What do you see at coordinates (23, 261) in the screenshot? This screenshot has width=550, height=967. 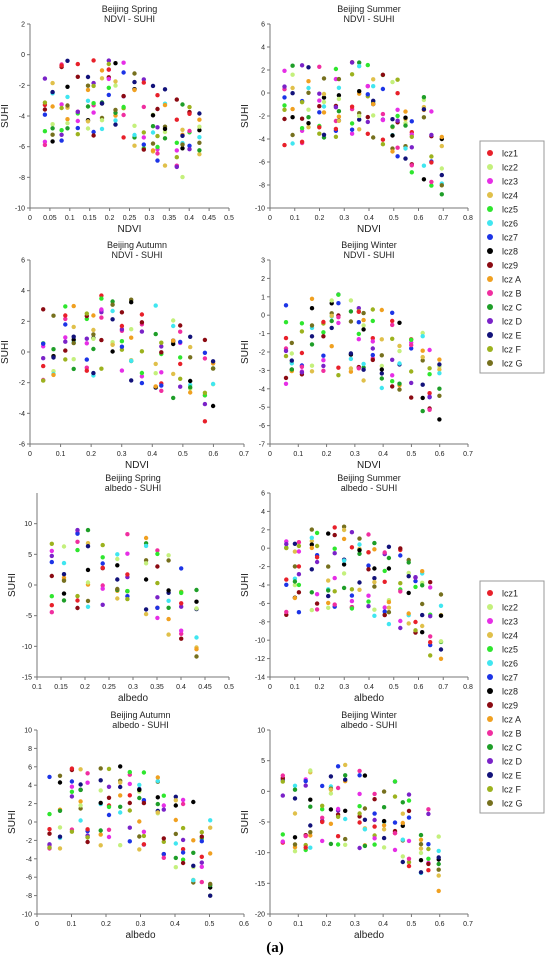 I see `y-tick-label: 6` at bounding box center [23, 261].